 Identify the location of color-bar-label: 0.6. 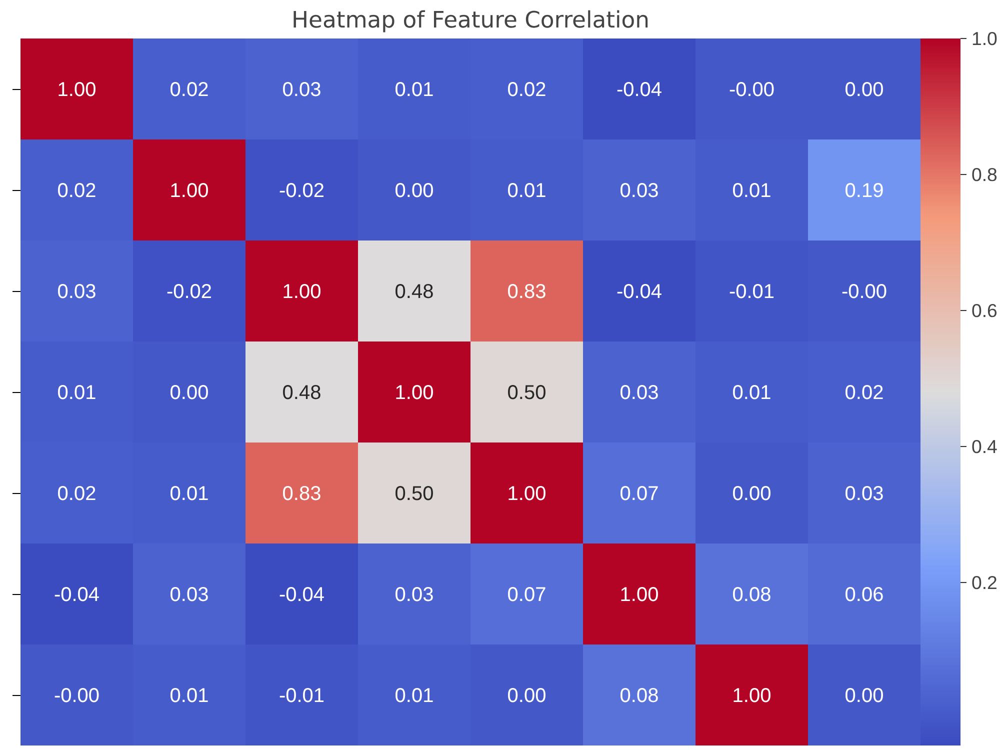
(985, 310).